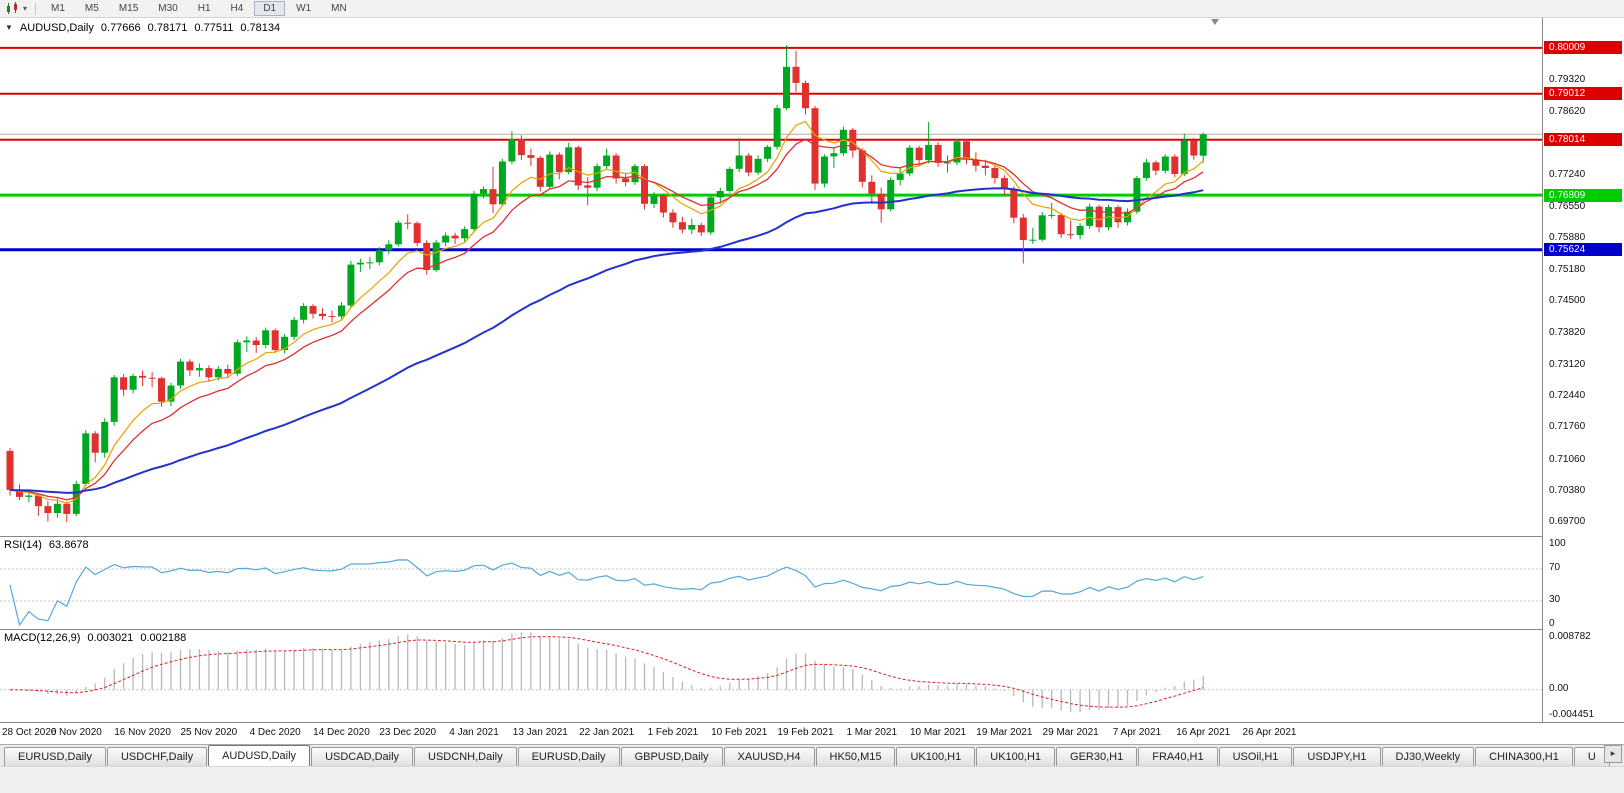  Describe the element at coordinates (1583, 140) in the screenshot. I see `price-level-badge: 0.78014` at that location.